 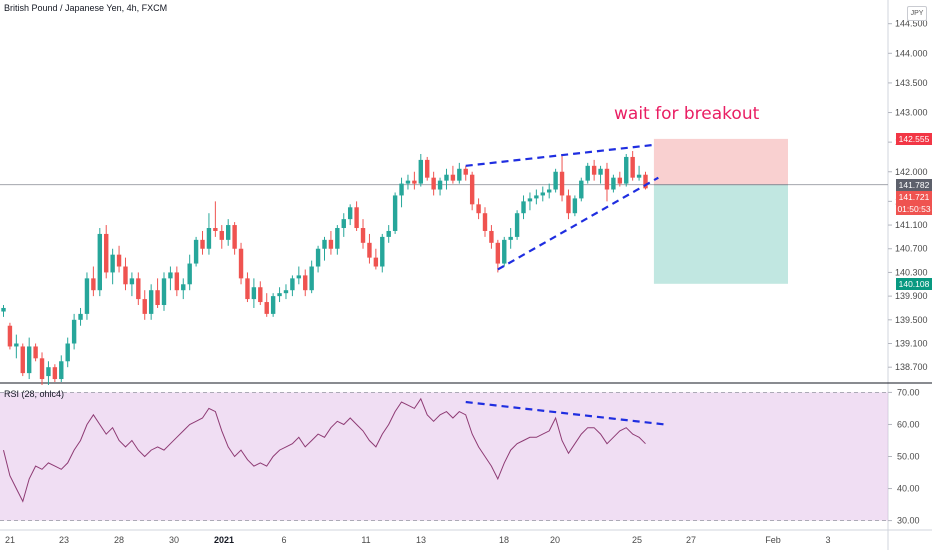 I want to click on price-tick-label: 139.500, so click(x=911, y=320).